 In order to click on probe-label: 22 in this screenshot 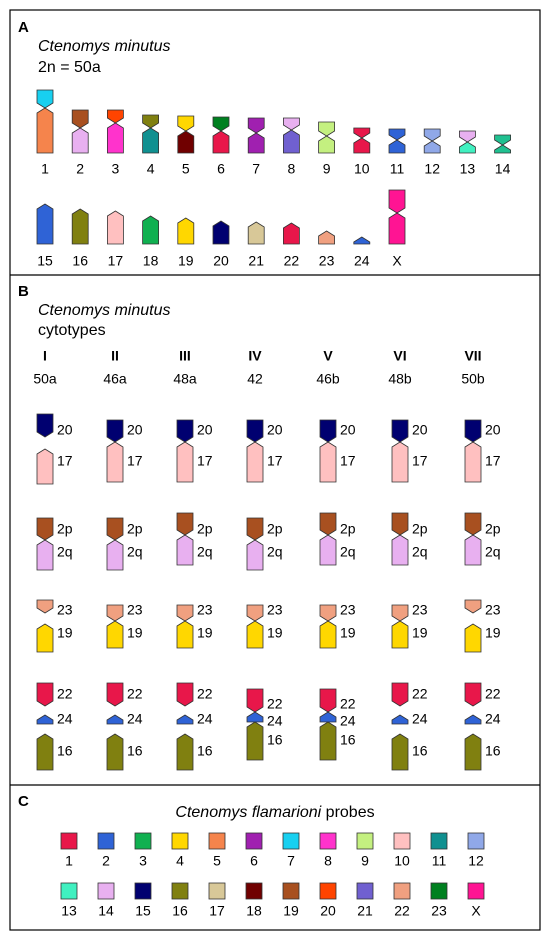, I will do `click(402, 911)`.